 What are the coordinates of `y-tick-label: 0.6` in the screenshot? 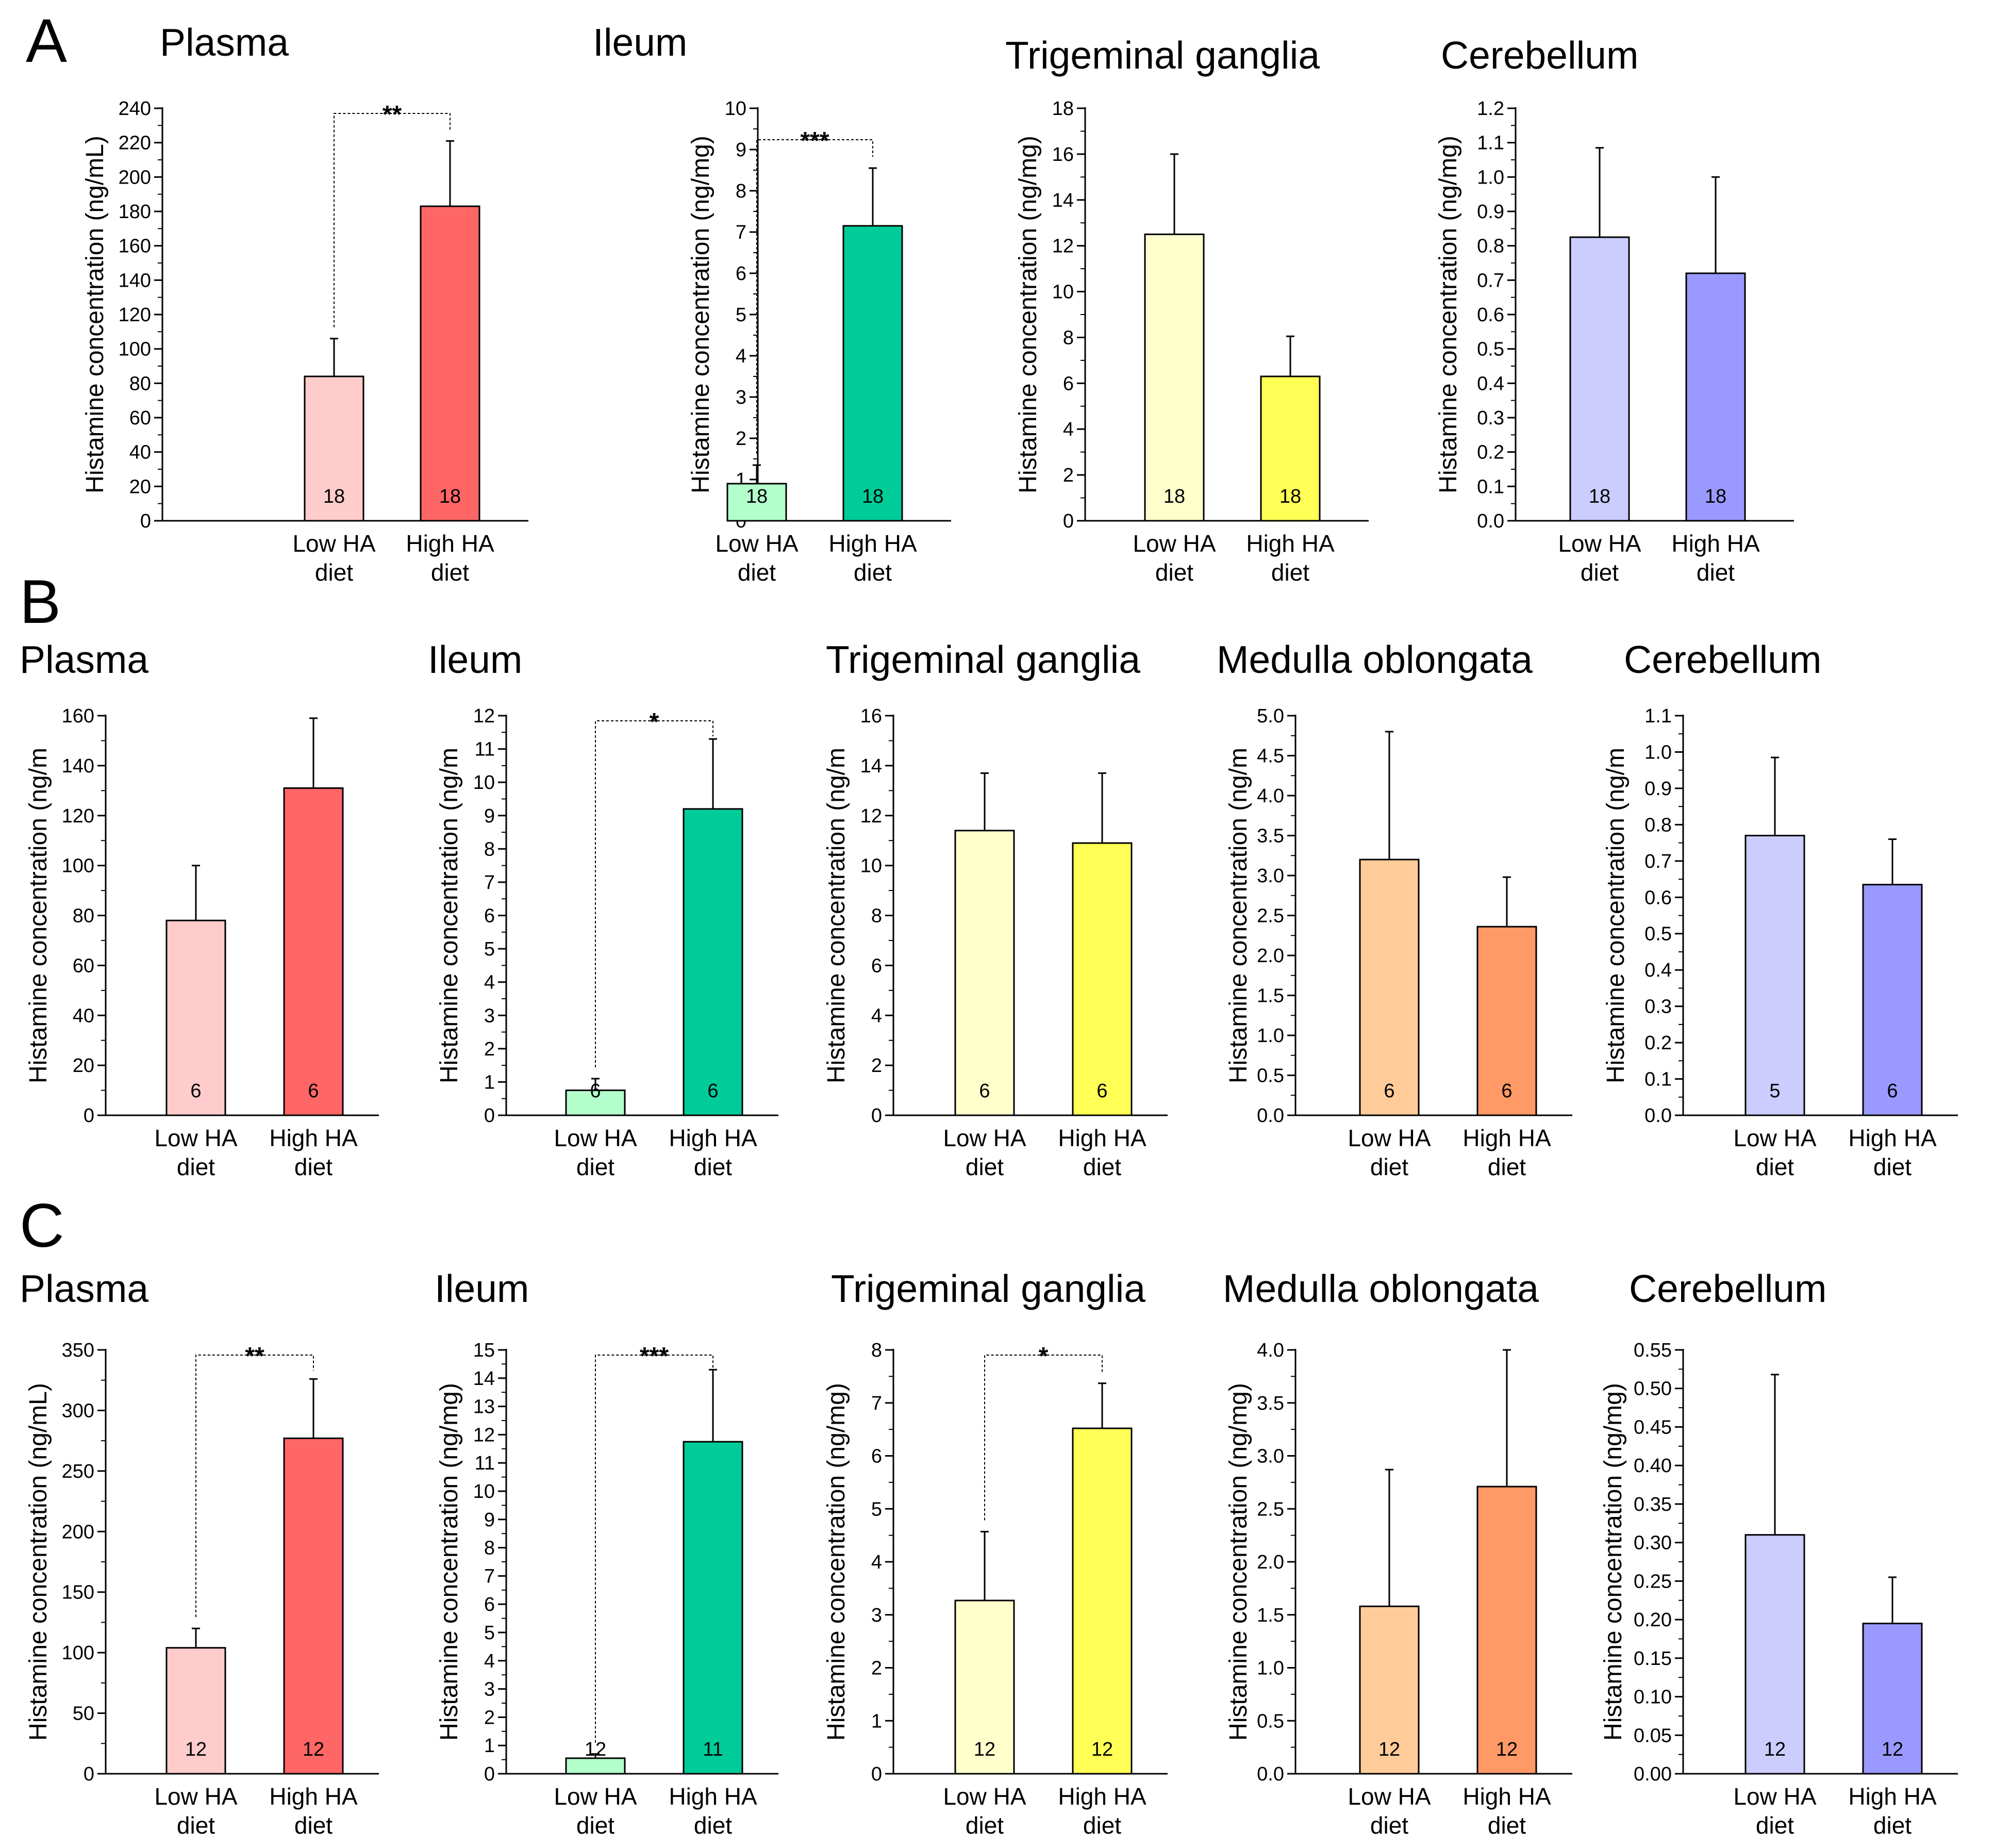 It's located at (1658, 898).